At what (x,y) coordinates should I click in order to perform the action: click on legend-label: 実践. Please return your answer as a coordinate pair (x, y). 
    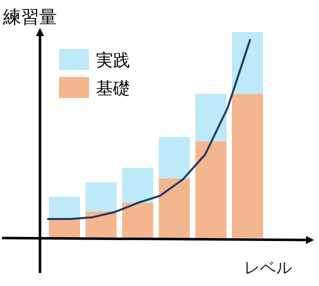
    Looking at the image, I should click on (113, 61).